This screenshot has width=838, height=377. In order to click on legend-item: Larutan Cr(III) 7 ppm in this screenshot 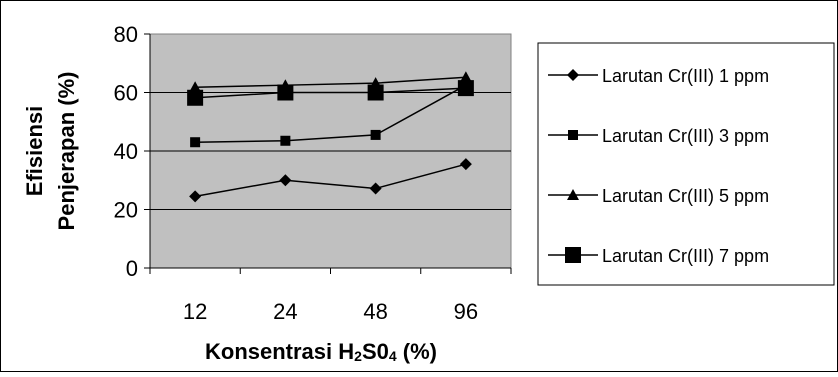, I will do `click(658, 256)`.